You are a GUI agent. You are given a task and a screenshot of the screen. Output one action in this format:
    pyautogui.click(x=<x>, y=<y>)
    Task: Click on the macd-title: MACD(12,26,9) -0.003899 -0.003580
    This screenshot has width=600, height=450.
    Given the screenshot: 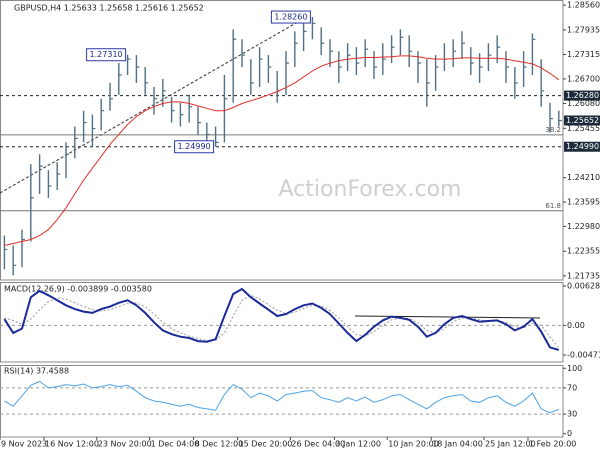 What is the action you would take?
    pyautogui.click(x=78, y=289)
    